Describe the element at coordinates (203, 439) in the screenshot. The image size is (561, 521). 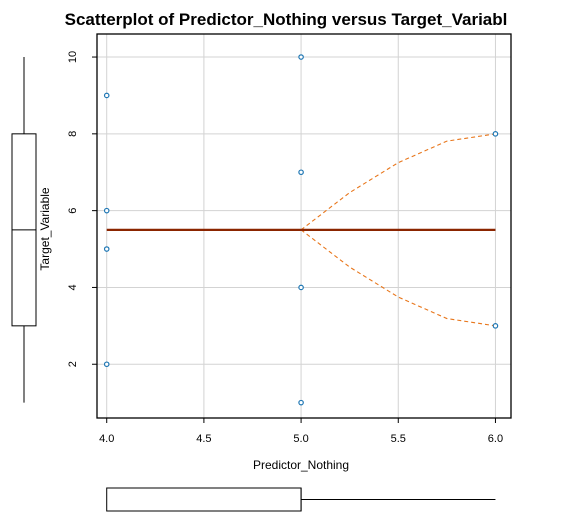
I see `x-tick-label: 4.5` at that location.